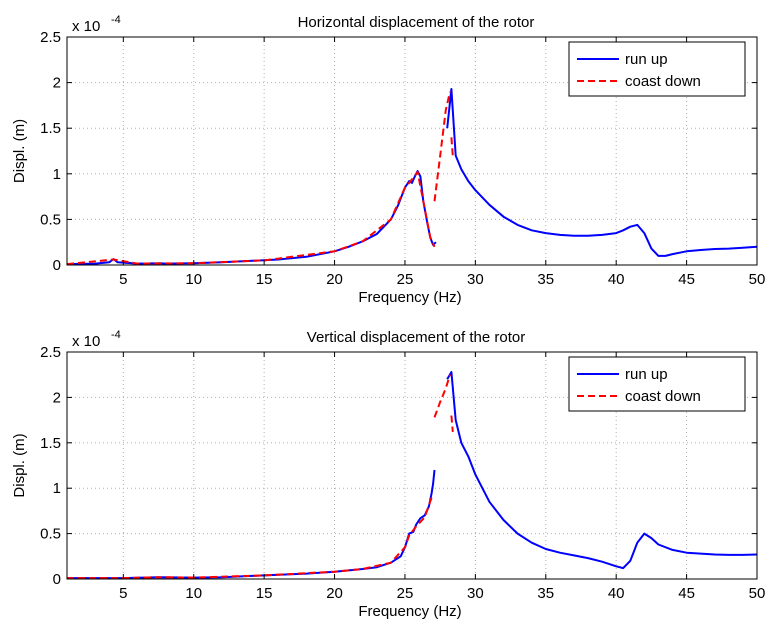 The image size is (771, 630). Describe the element at coordinates (416, 337) in the screenshot. I see `chart-title: Vertical displacement of the rotor` at that location.